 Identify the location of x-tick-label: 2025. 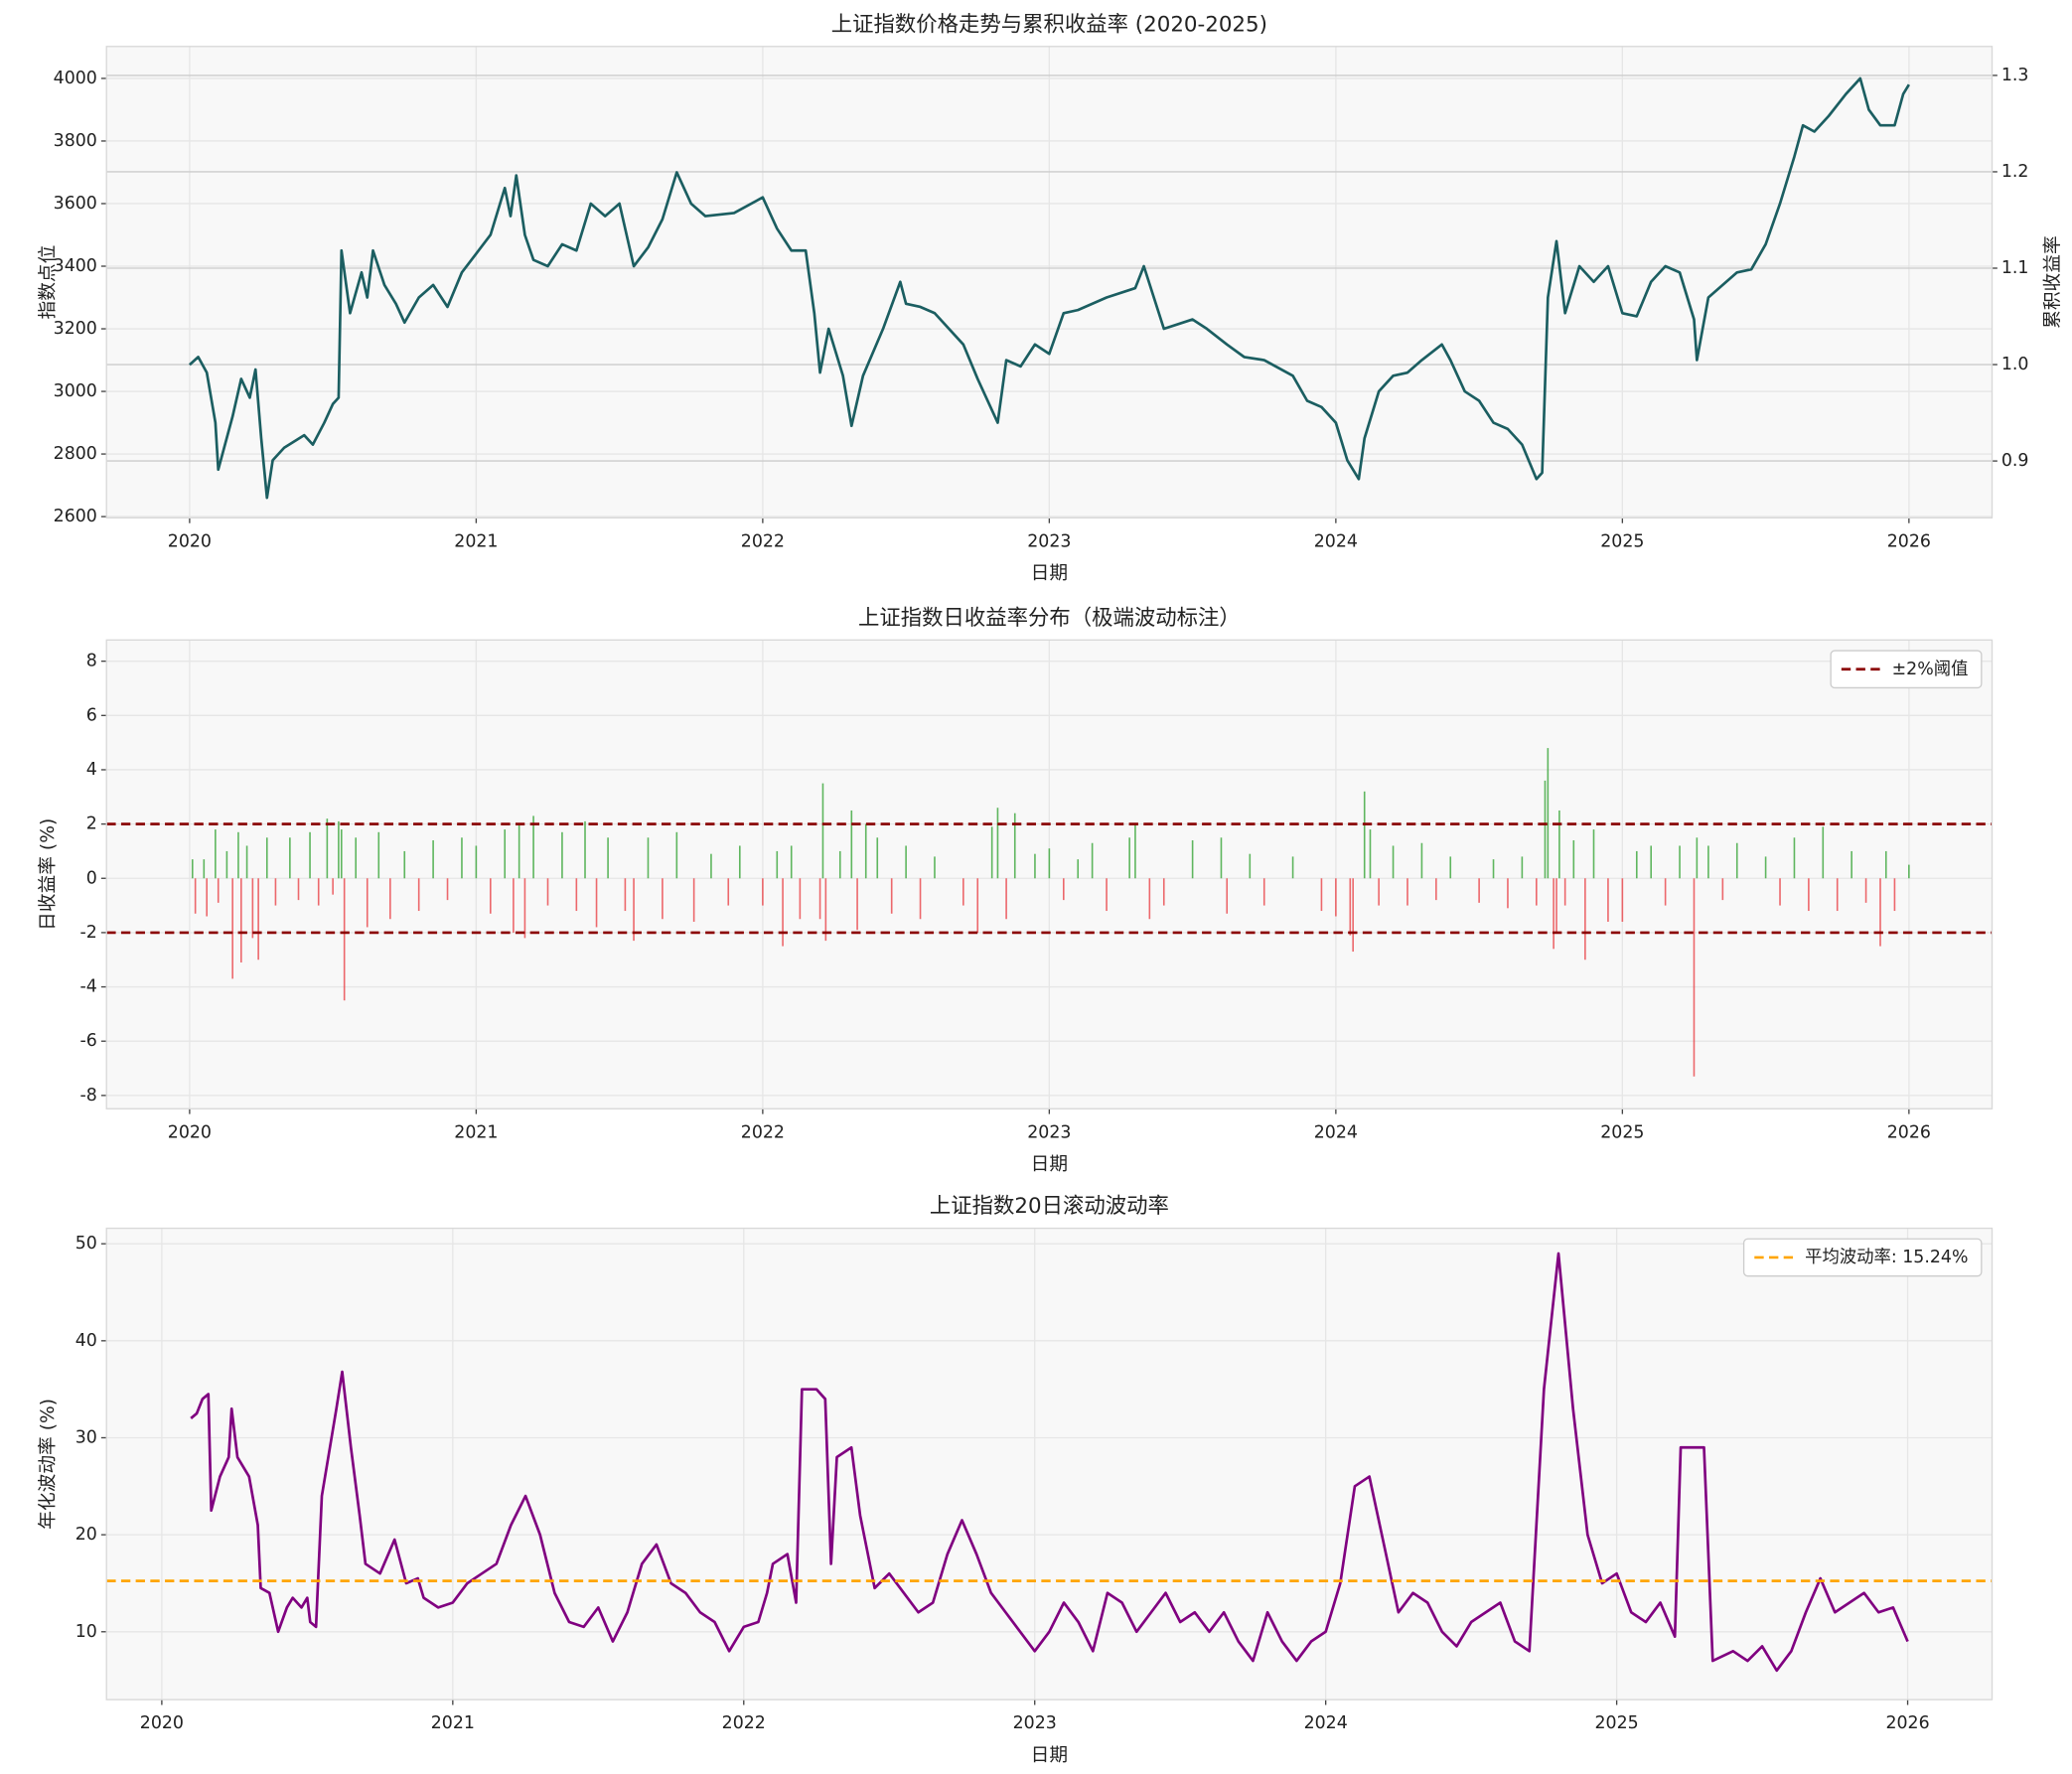
(1622, 541).